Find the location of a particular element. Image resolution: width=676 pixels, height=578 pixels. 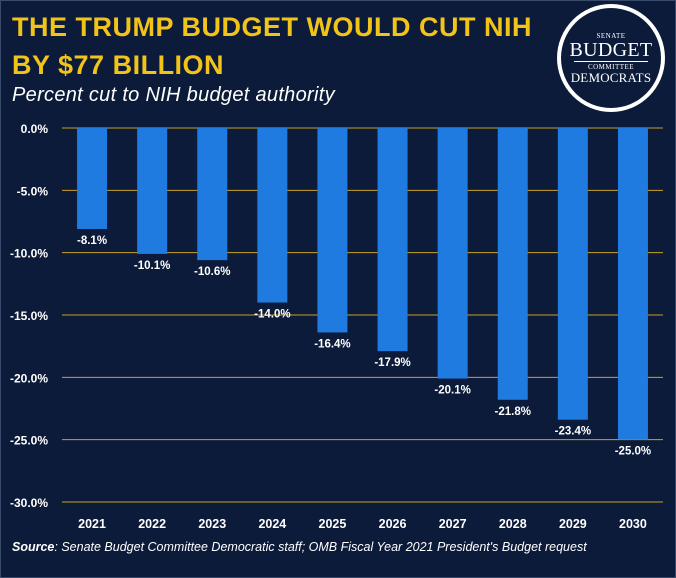

y-tick-label: -20.0% is located at coordinates (29, 378).